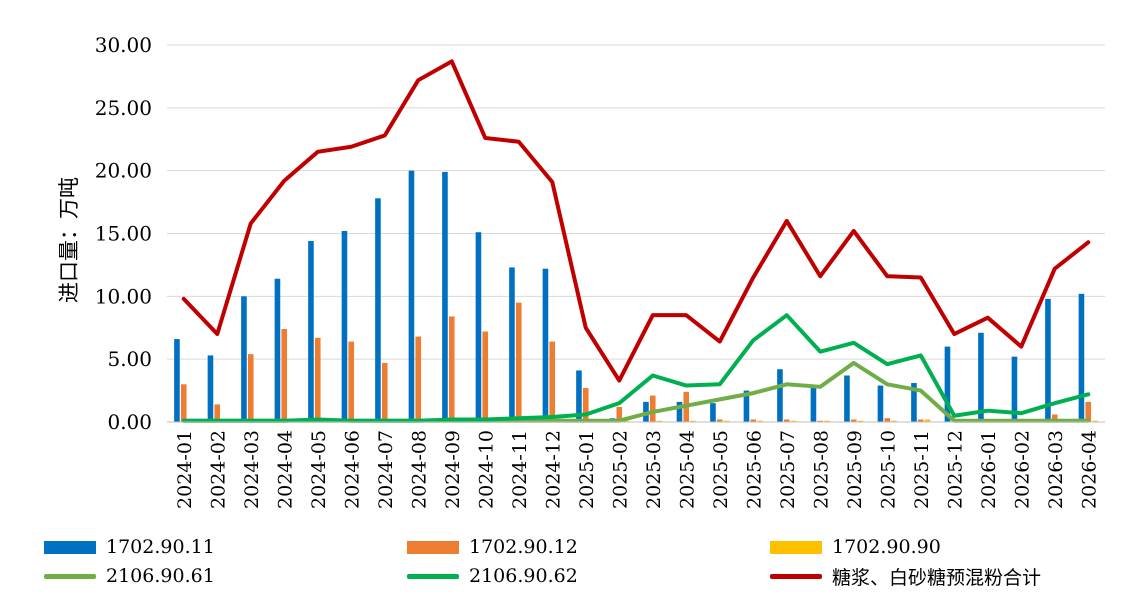 The width and height of the screenshot is (1139, 597). What do you see at coordinates (123, 45) in the screenshot?
I see `y-tick-label: 30.00` at bounding box center [123, 45].